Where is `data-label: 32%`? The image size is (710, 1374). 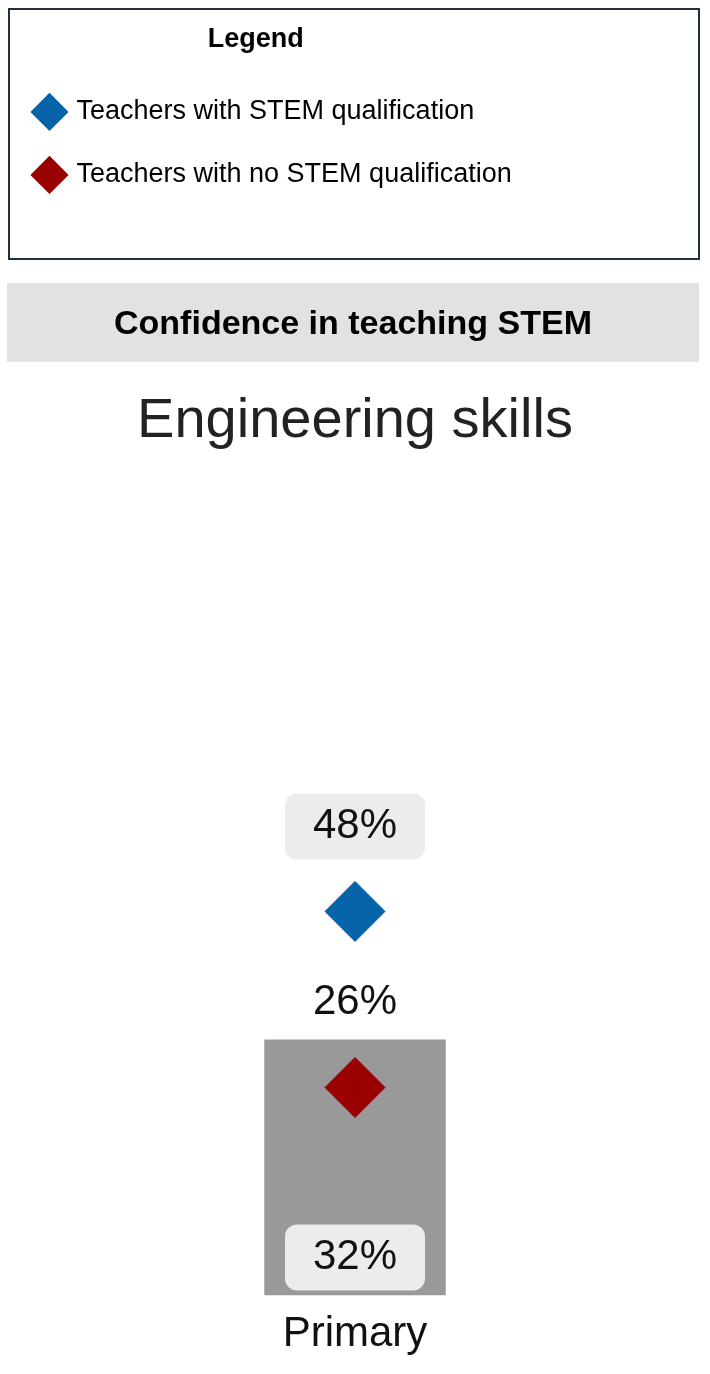 data-label: 32% is located at coordinates (355, 1255).